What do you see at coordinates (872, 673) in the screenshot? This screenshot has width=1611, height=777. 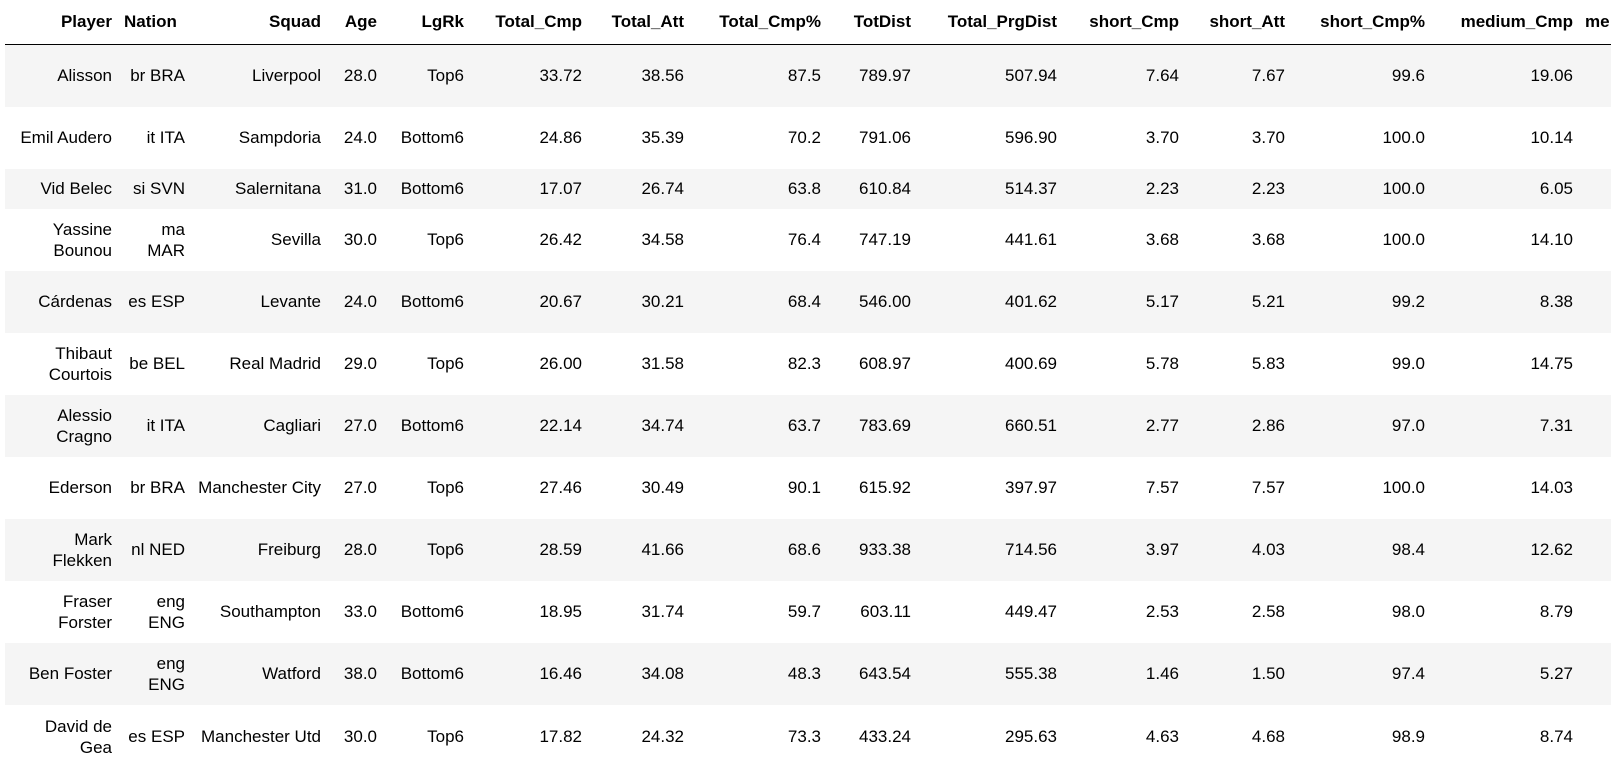 I see `cell-totdist: 643.54` at bounding box center [872, 673].